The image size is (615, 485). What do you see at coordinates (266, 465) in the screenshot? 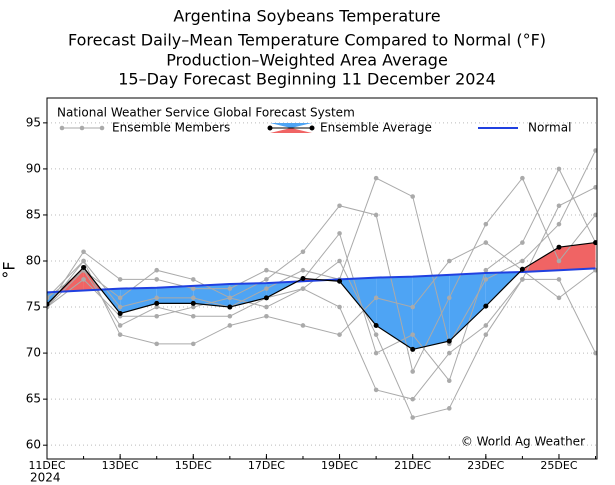
I see `x-tick-label: 17DEC` at bounding box center [266, 465].